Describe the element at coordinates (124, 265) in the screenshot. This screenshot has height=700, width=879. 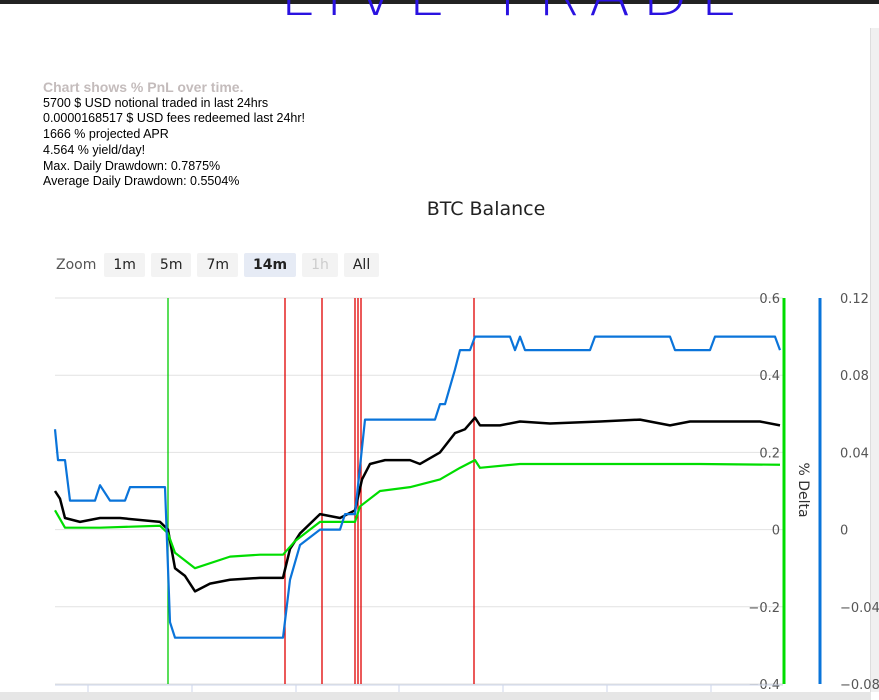
I see `zoom-1m-button: 1m` at that location.